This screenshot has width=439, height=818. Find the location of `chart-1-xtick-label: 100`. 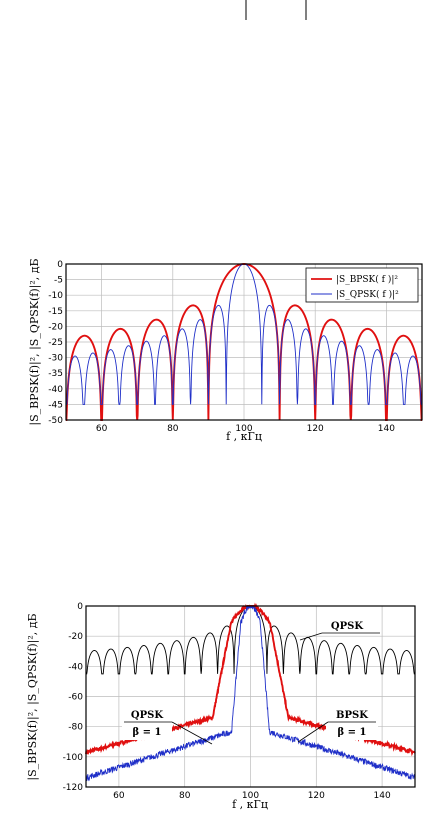

chart-1-xtick-label: 100 is located at coordinates (243, 429).